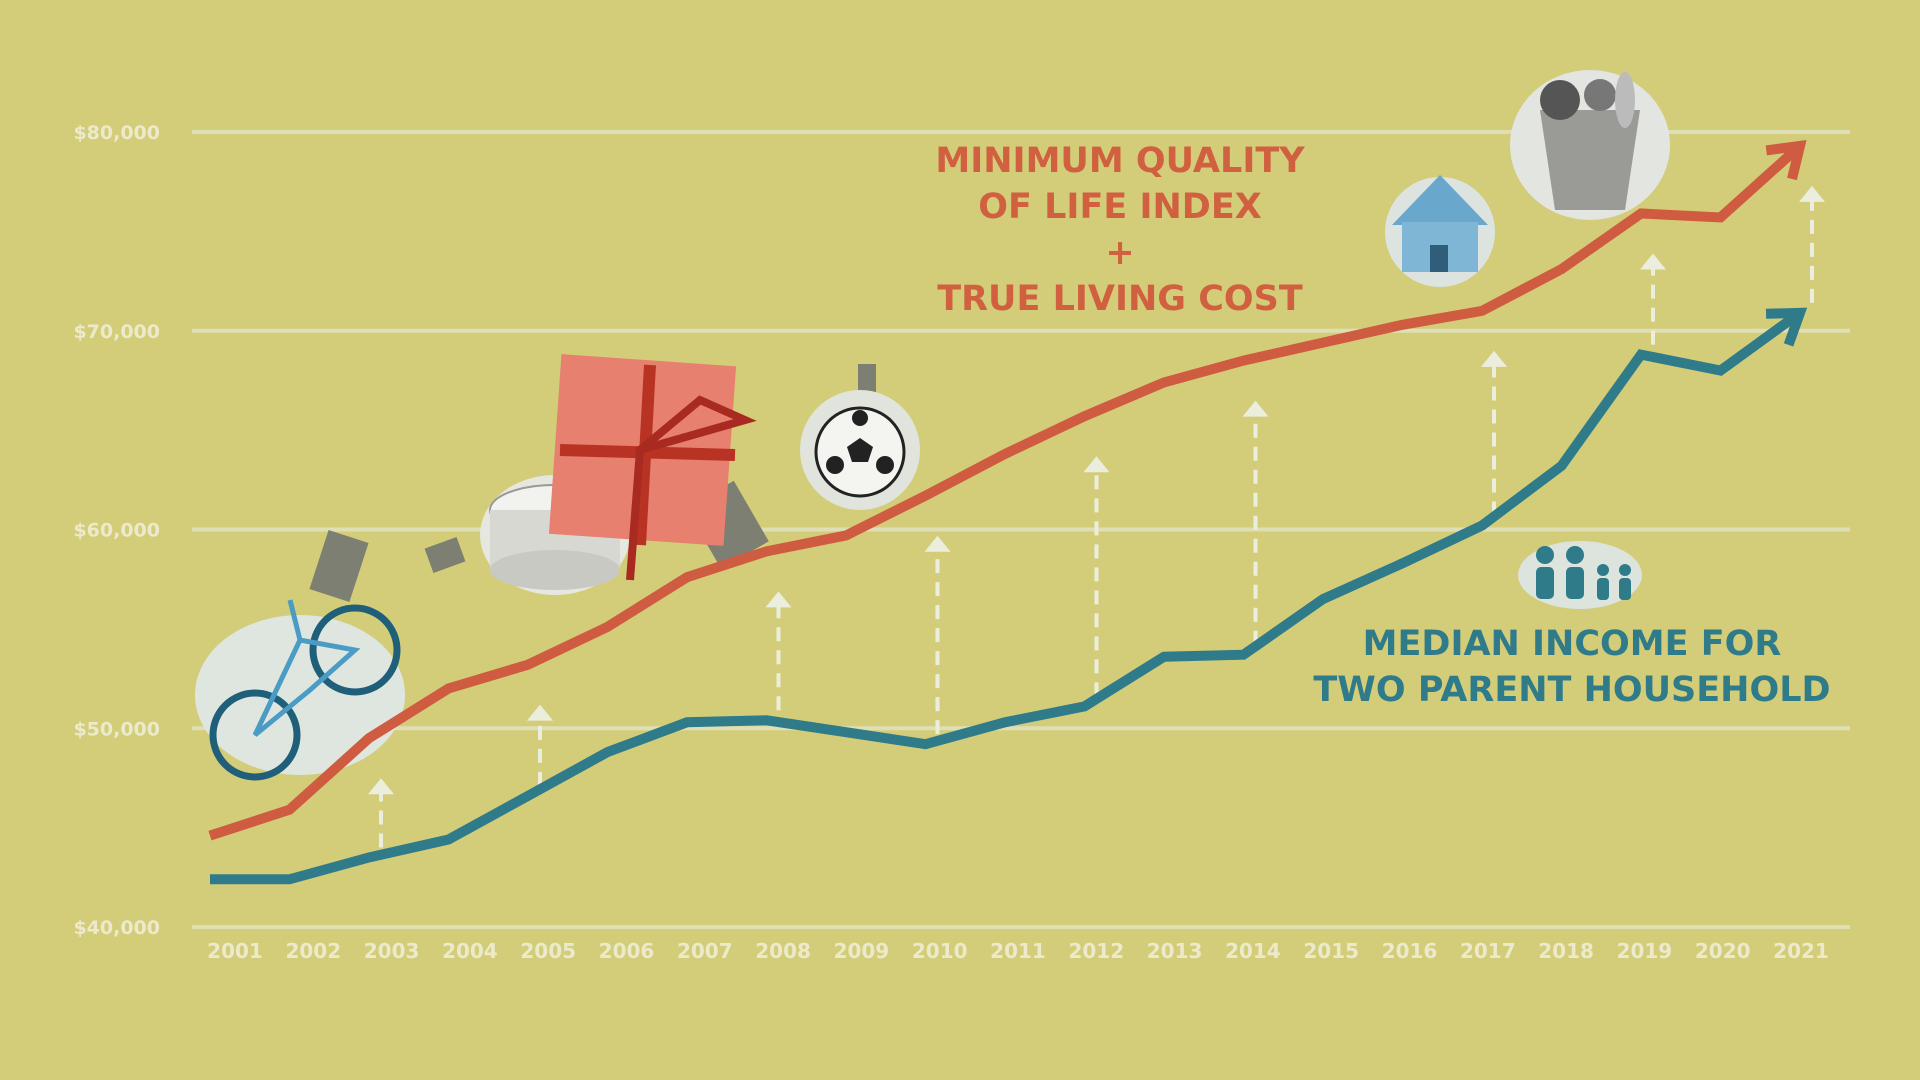 This screenshot has height=1080, width=1920. What do you see at coordinates (116, 729) in the screenshot?
I see `y-tick-label: $50,000` at bounding box center [116, 729].